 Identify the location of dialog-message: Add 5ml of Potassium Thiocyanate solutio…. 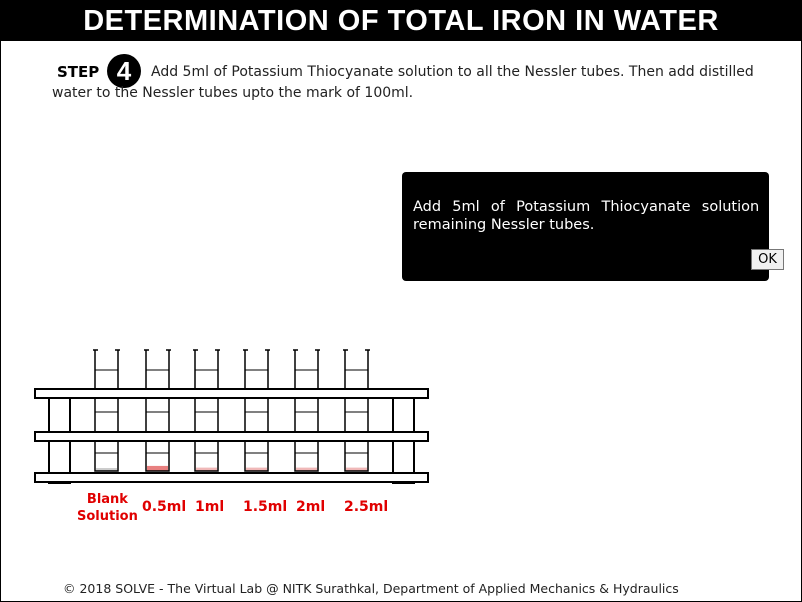
(599, 216).